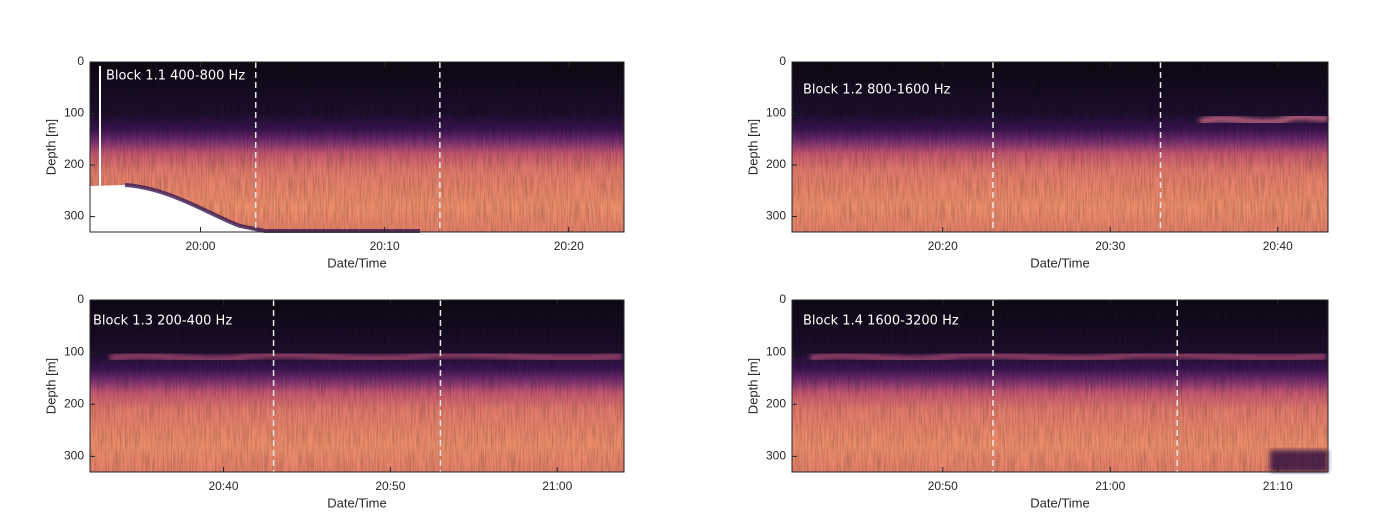 The width and height of the screenshot is (1386, 530). I want to click on x-tick-label: 20:30, so click(1110, 246).